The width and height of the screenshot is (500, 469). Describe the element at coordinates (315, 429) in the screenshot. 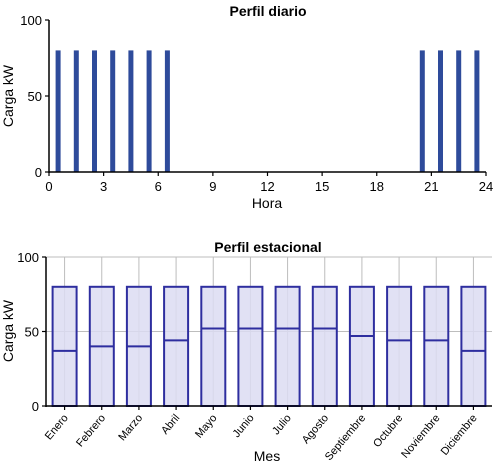

I see `seasonal-x-tick-label: Agosto` at that location.